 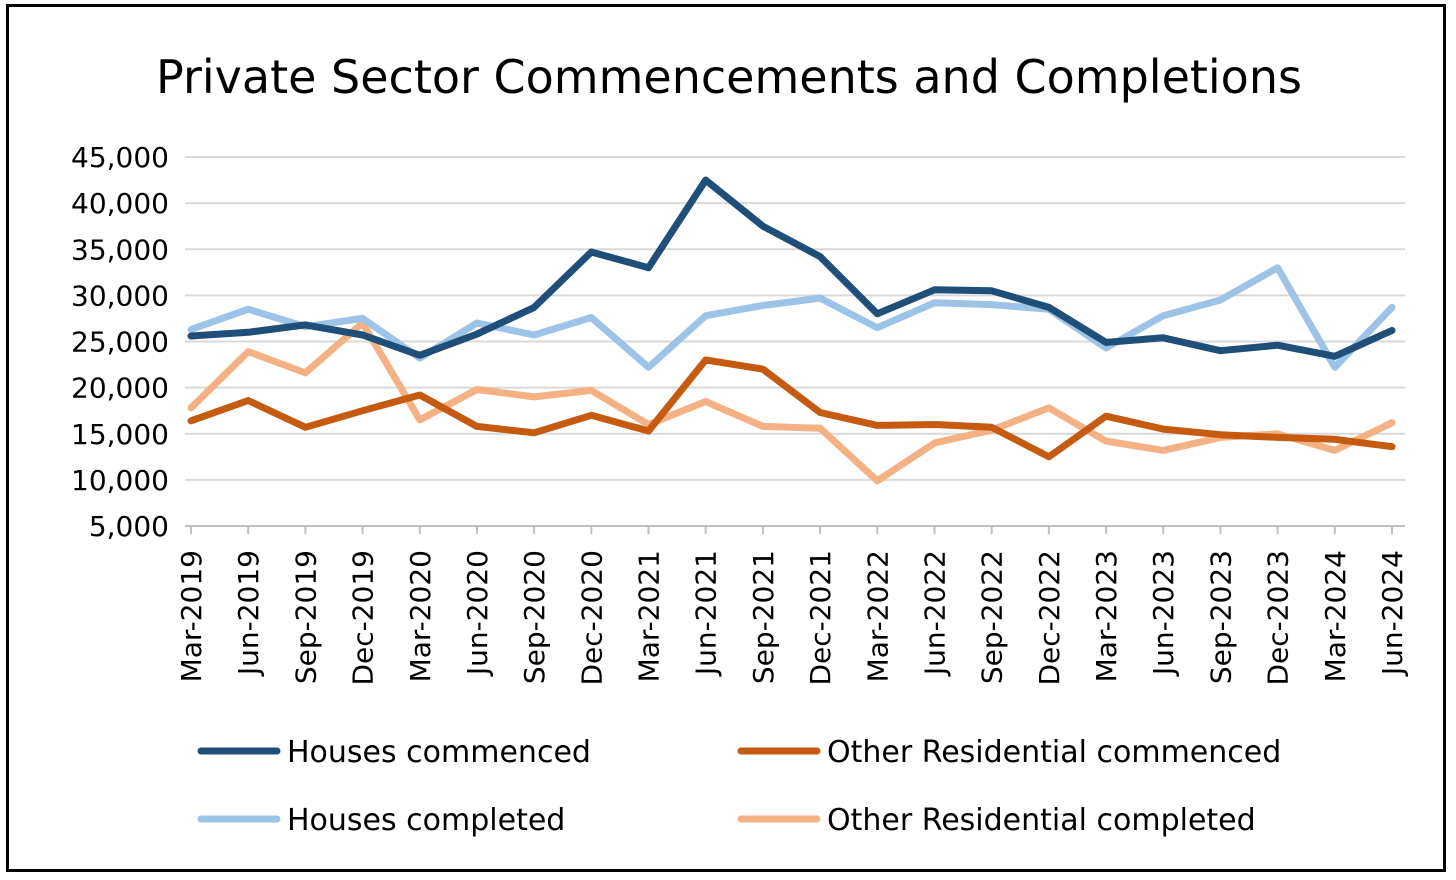 What do you see at coordinates (877, 616) in the screenshot?
I see `x-tick-label: Mar-2022` at bounding box center [877, 616].